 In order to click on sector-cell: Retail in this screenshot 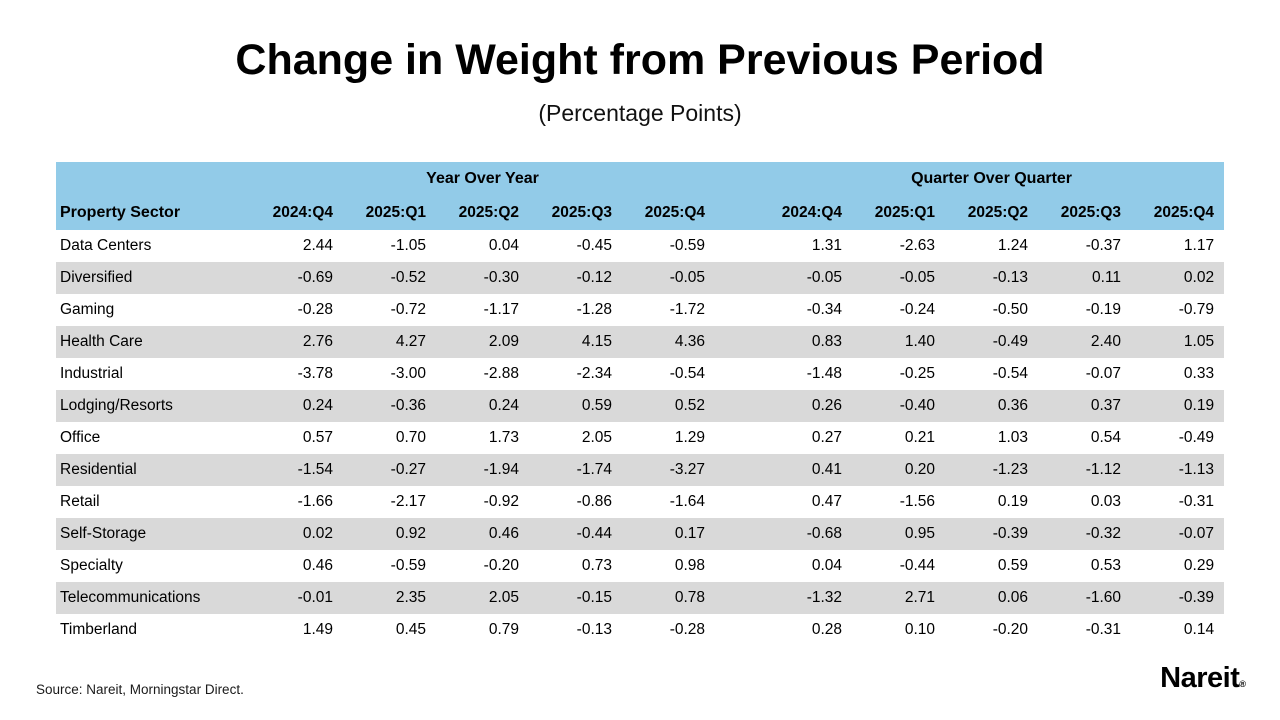, I will do `click(153, 502)`.